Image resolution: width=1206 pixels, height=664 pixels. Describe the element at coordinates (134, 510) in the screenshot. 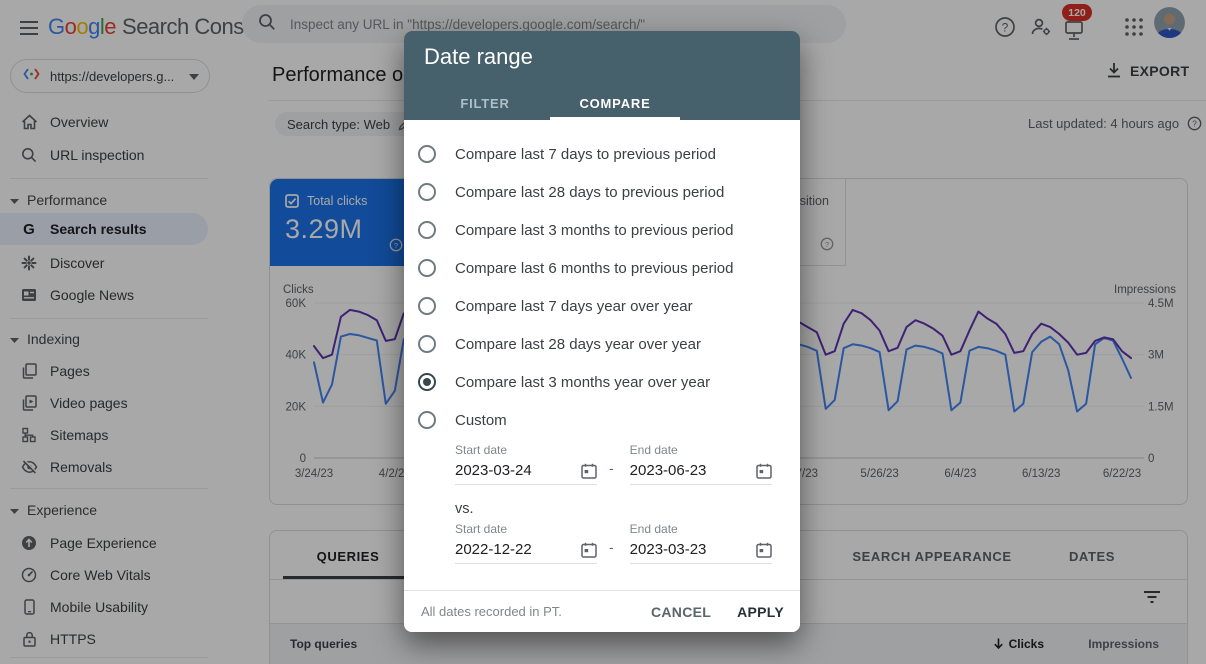

I see `sidebar-section-experience: Experience` at that location.